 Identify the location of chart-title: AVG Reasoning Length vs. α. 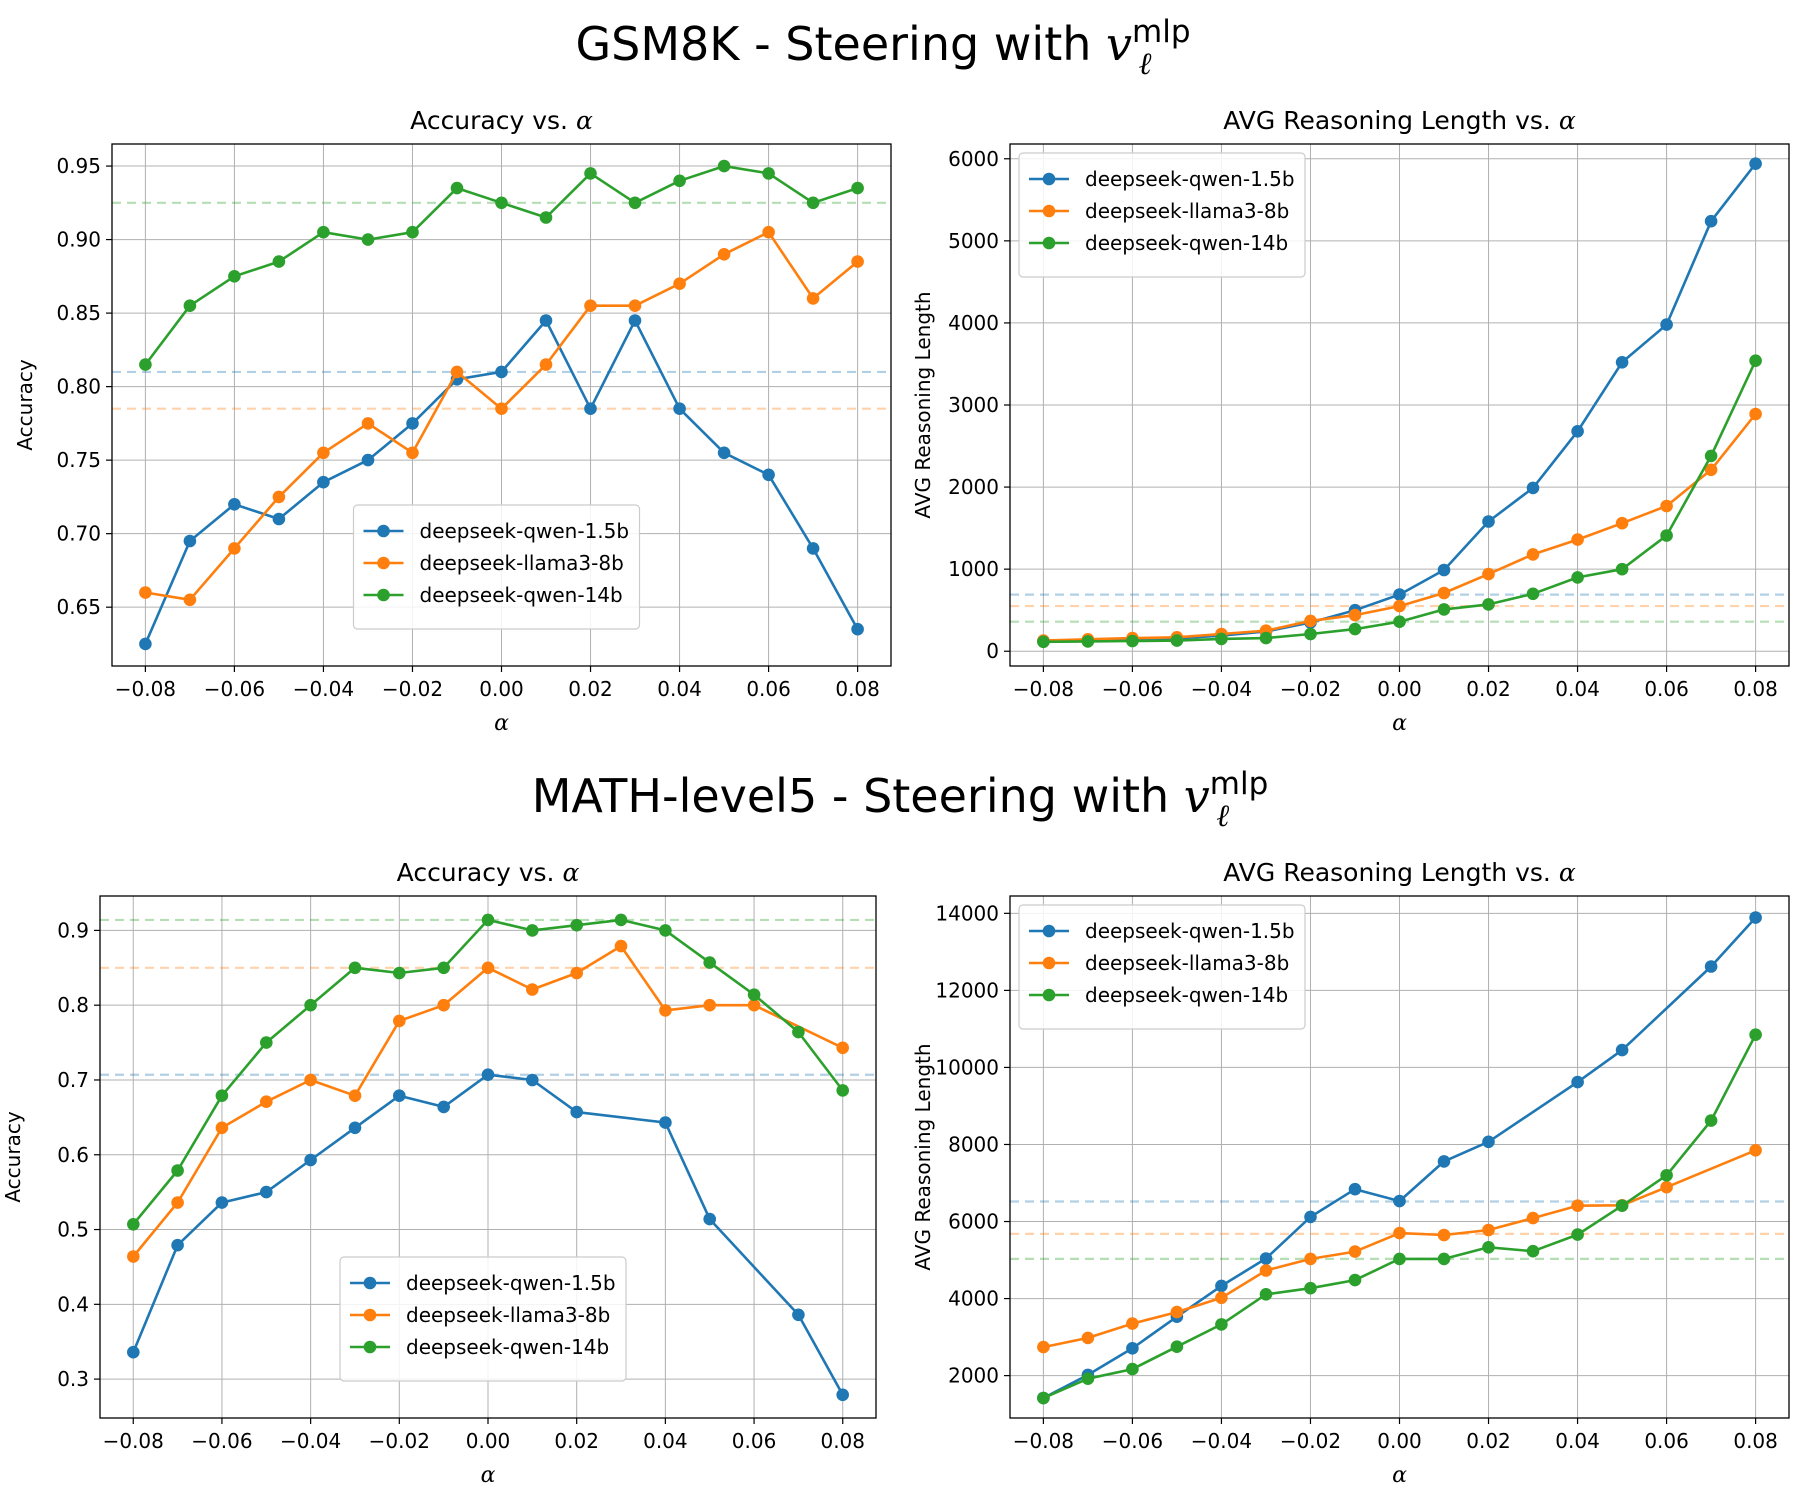
(1399, 120).